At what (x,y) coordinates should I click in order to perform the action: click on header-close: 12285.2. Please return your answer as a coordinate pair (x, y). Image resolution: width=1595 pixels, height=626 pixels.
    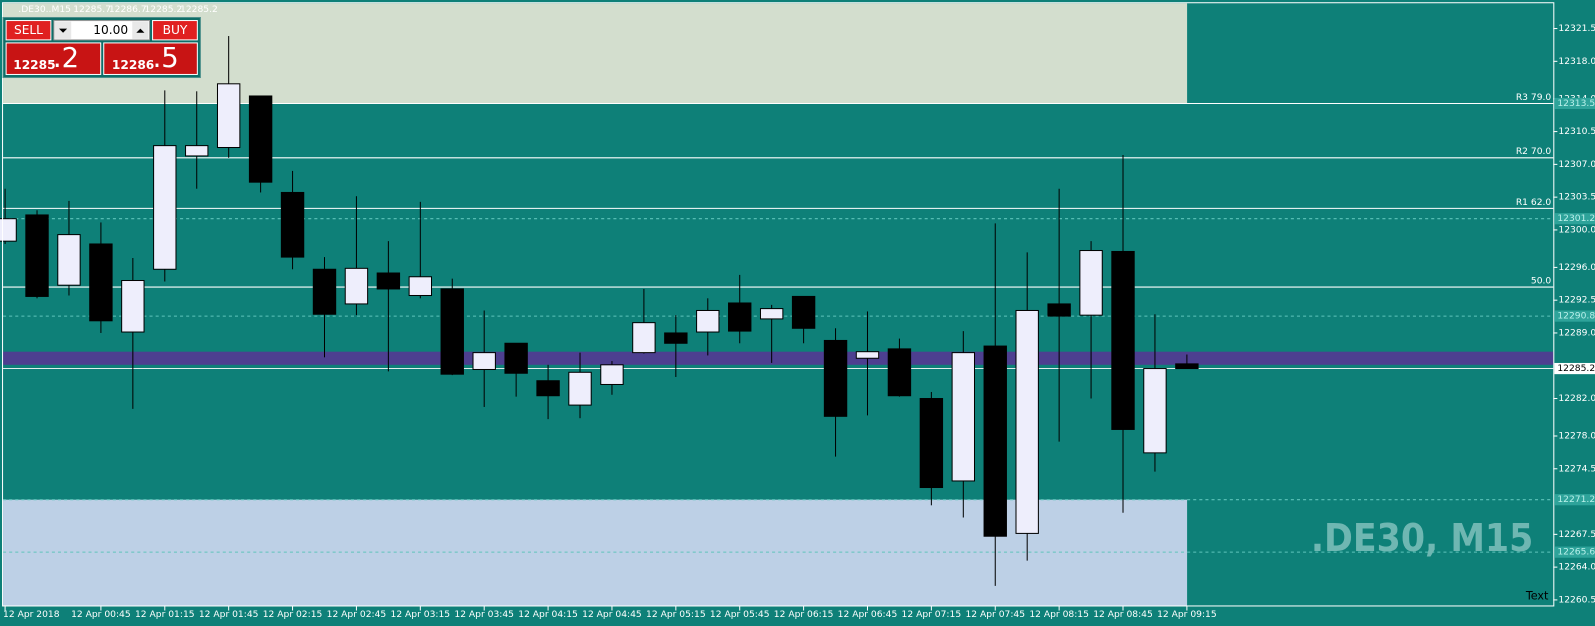
    Looking at the image, I should click on (199, 10).